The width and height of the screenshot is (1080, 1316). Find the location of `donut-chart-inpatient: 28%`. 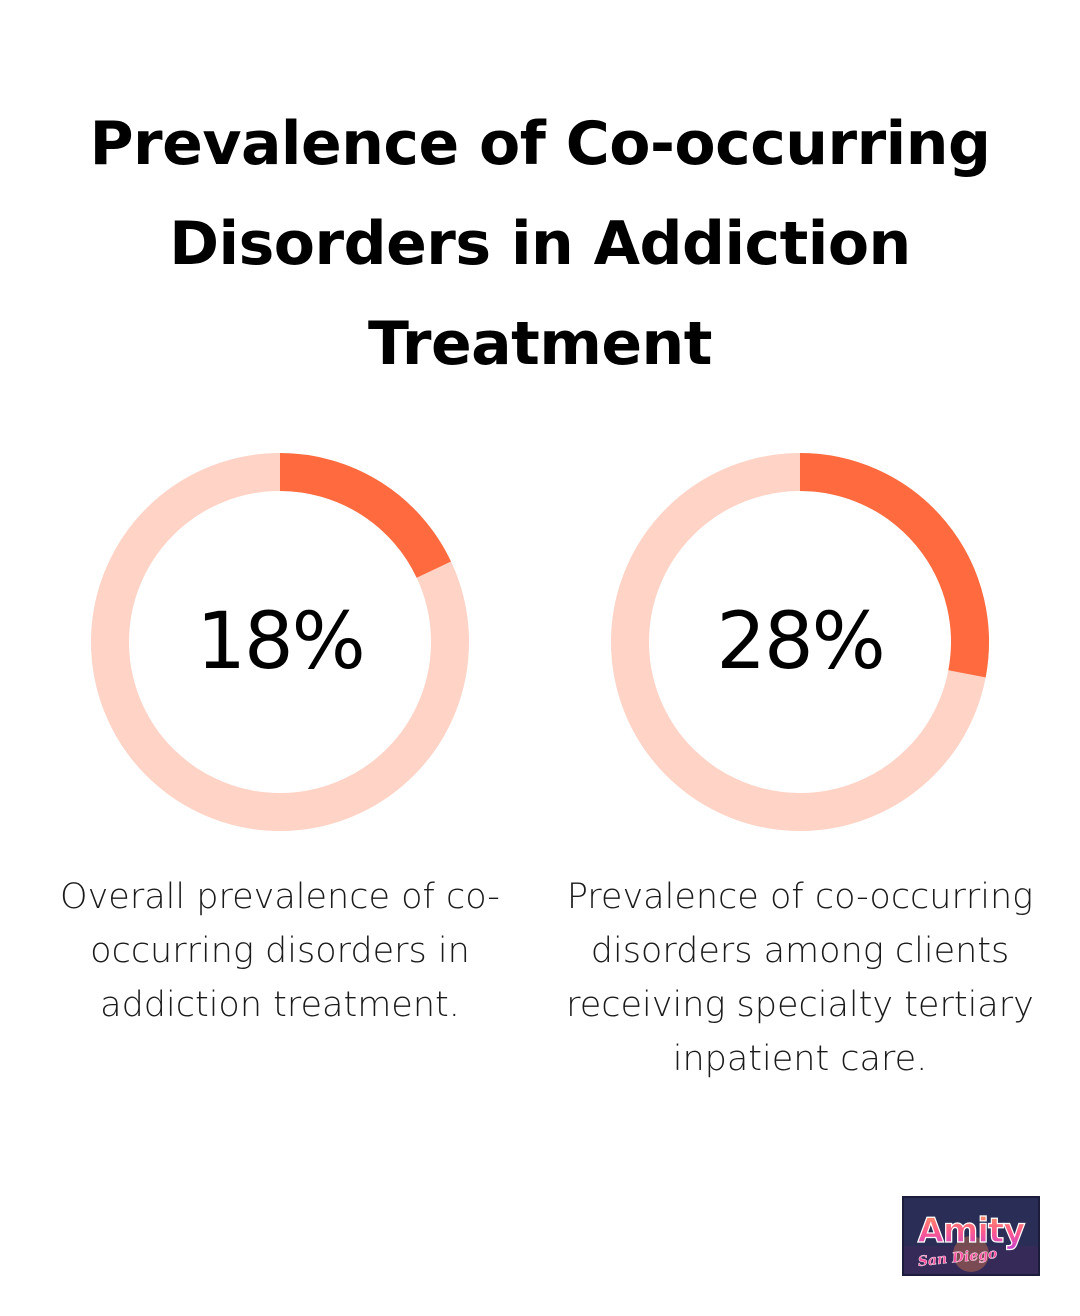

donut-chart-inpatient: 28% is located at coordinates (800, 642).